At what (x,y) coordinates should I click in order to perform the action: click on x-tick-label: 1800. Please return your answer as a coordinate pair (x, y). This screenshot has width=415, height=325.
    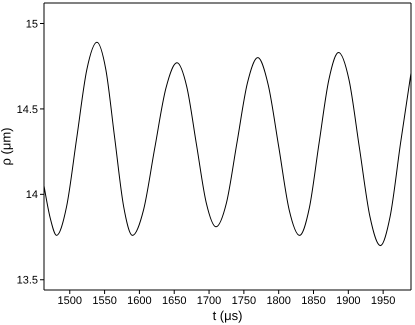
    Looking at the image, I should click on (278, 300).